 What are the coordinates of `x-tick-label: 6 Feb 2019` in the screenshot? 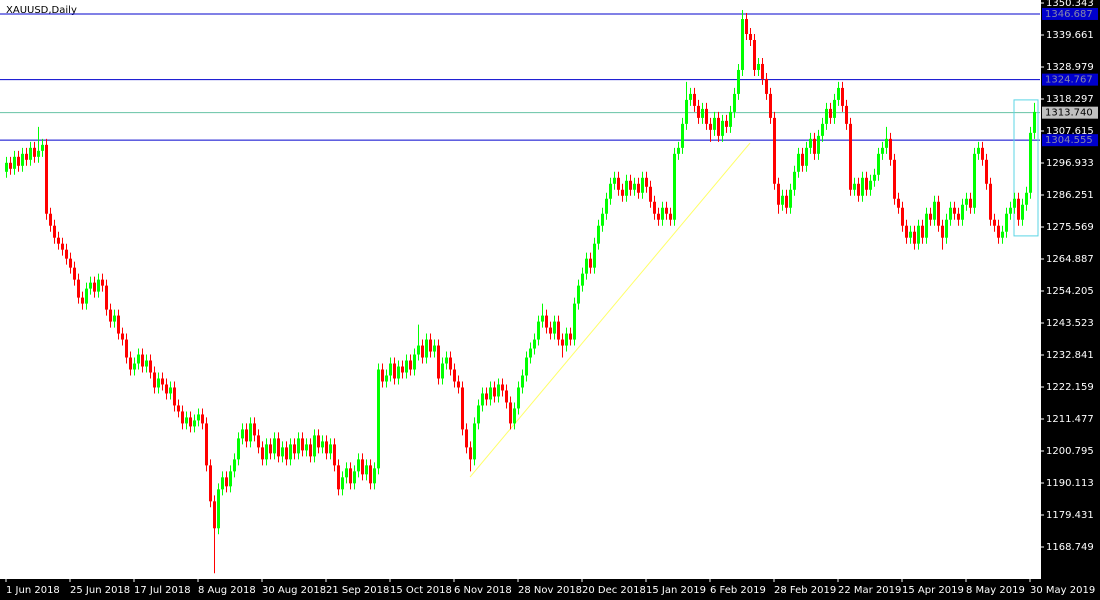 It's located at (738, 590).